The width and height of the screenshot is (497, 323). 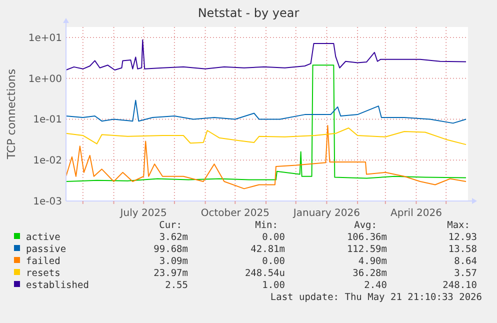 What do you see at coordinates (43, 273) in the screenshot?
I see `legend-label: resets` at bounding box center [43, 273].